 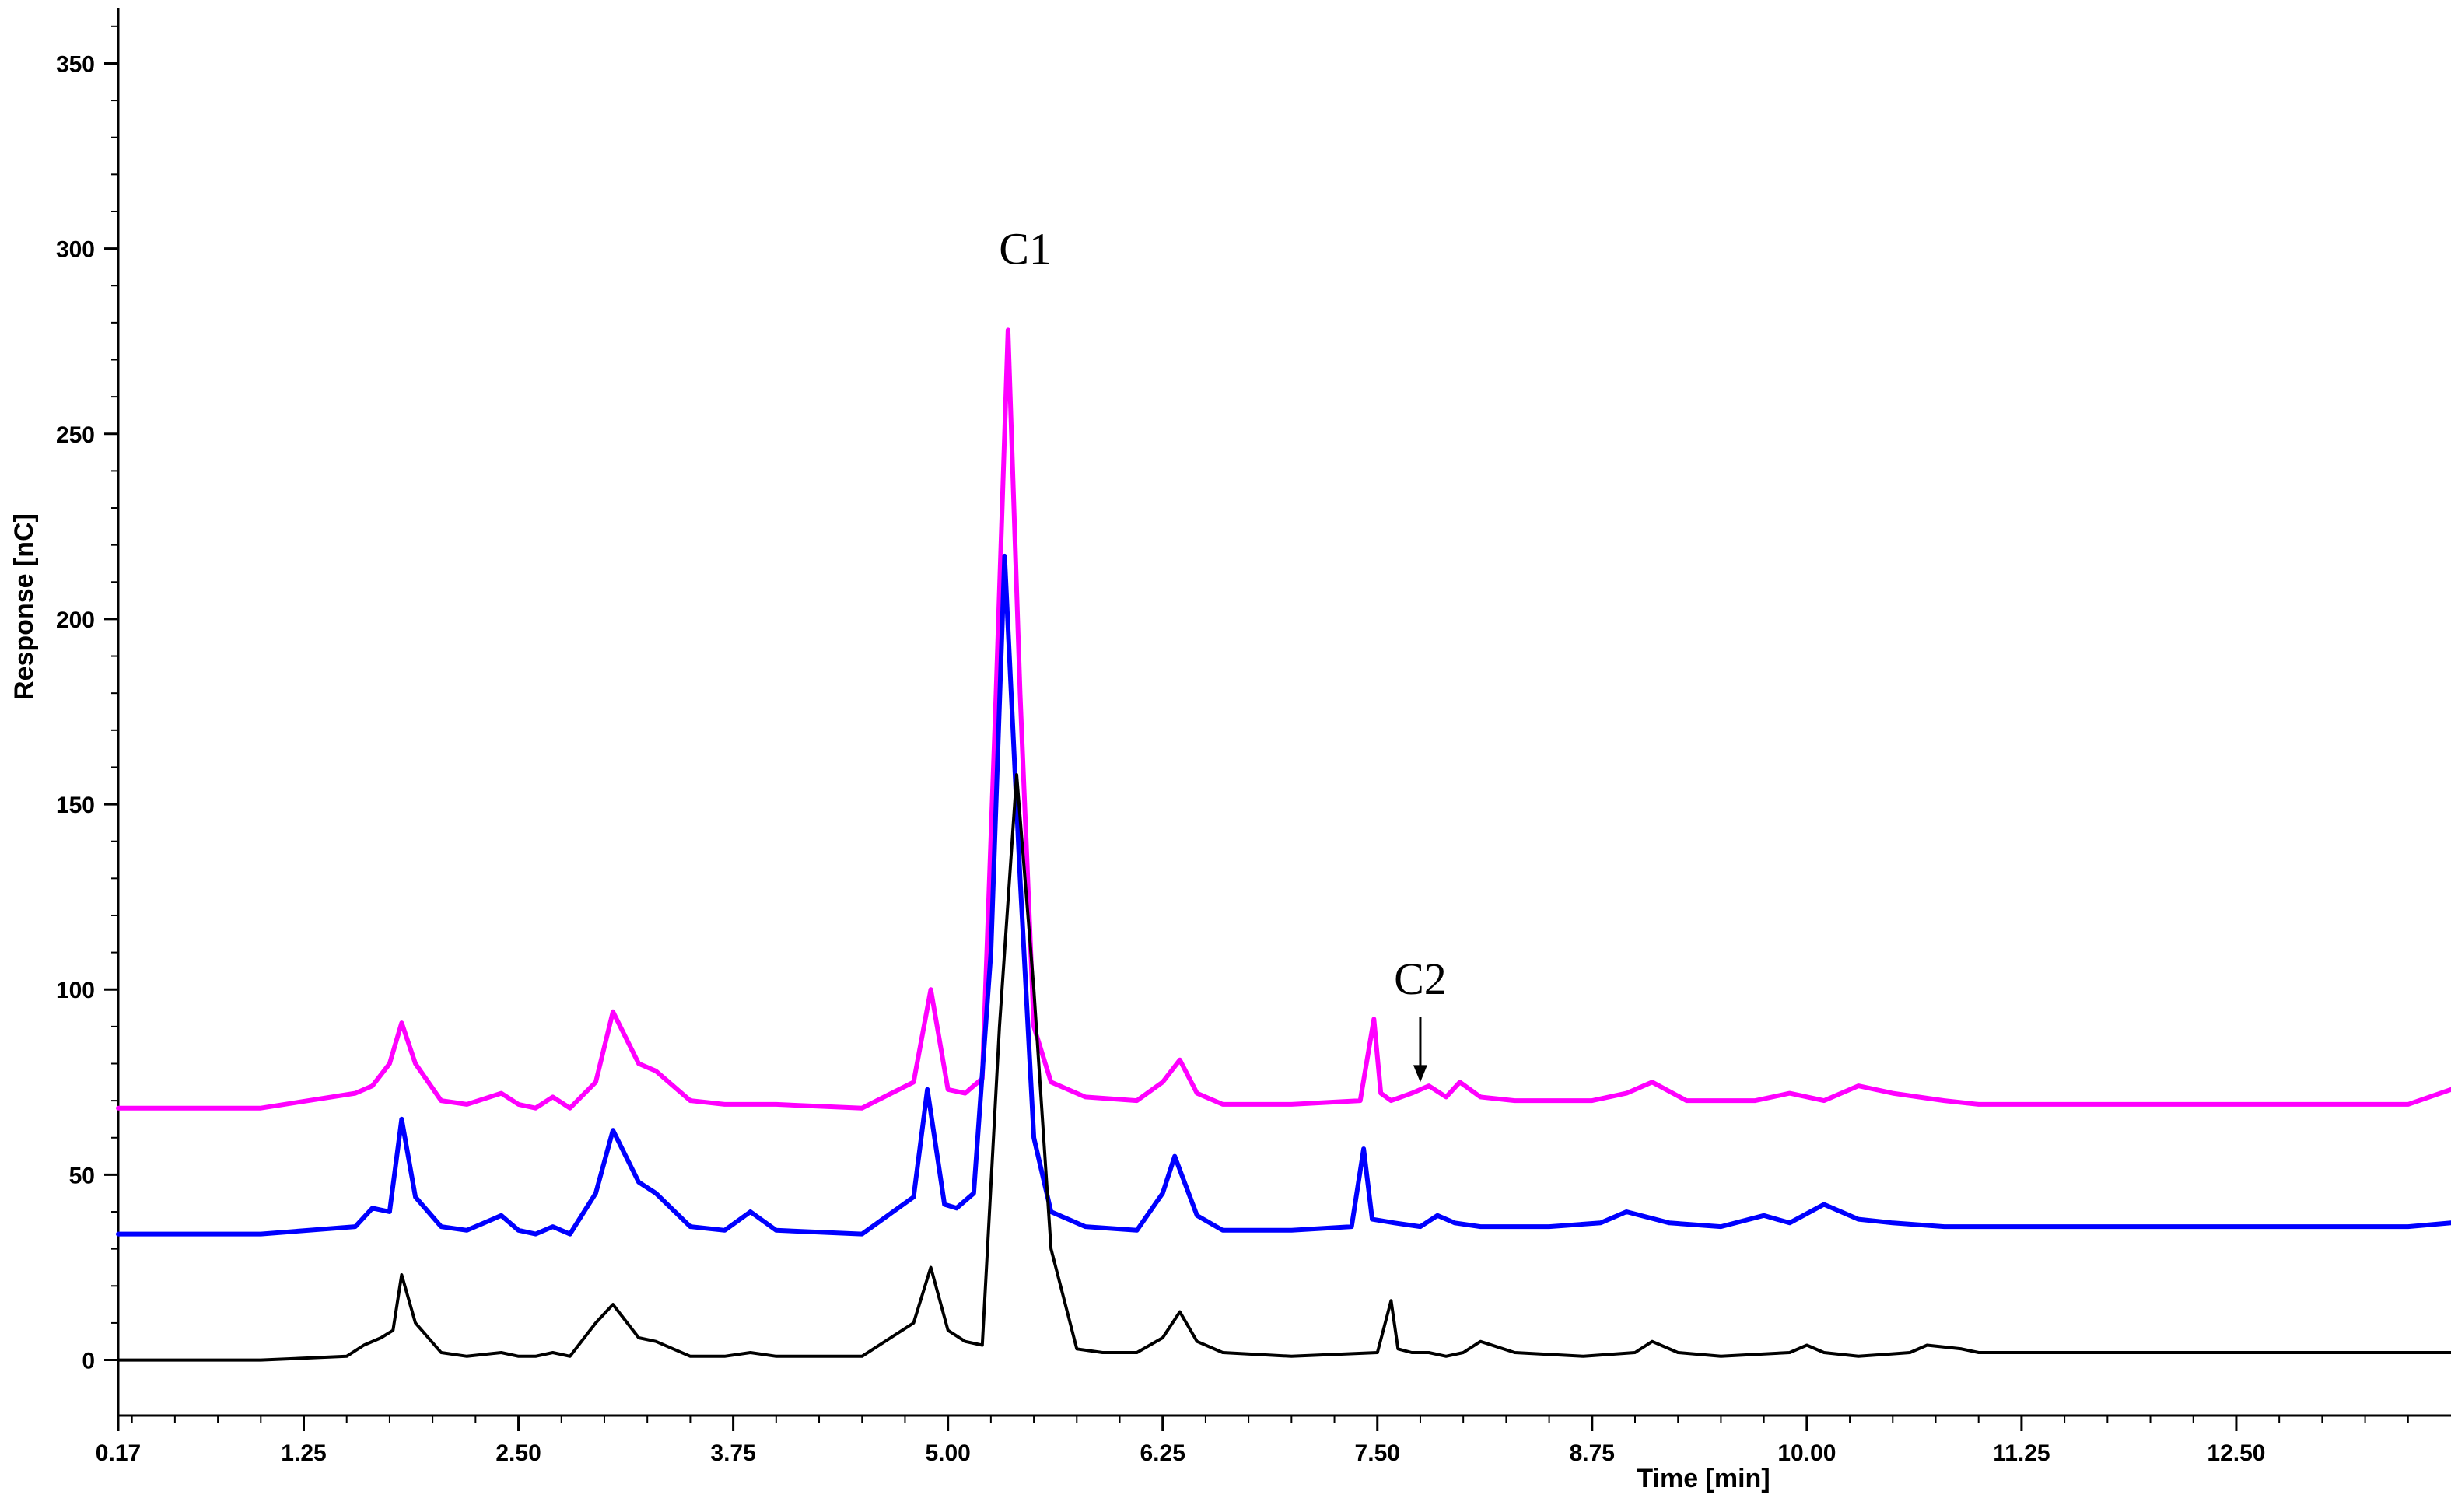 What do you see at coordinates (1592, 1453) in the screenshot?
I see `x-tick-label: 8.75` at bounding box center [1592, 1453].